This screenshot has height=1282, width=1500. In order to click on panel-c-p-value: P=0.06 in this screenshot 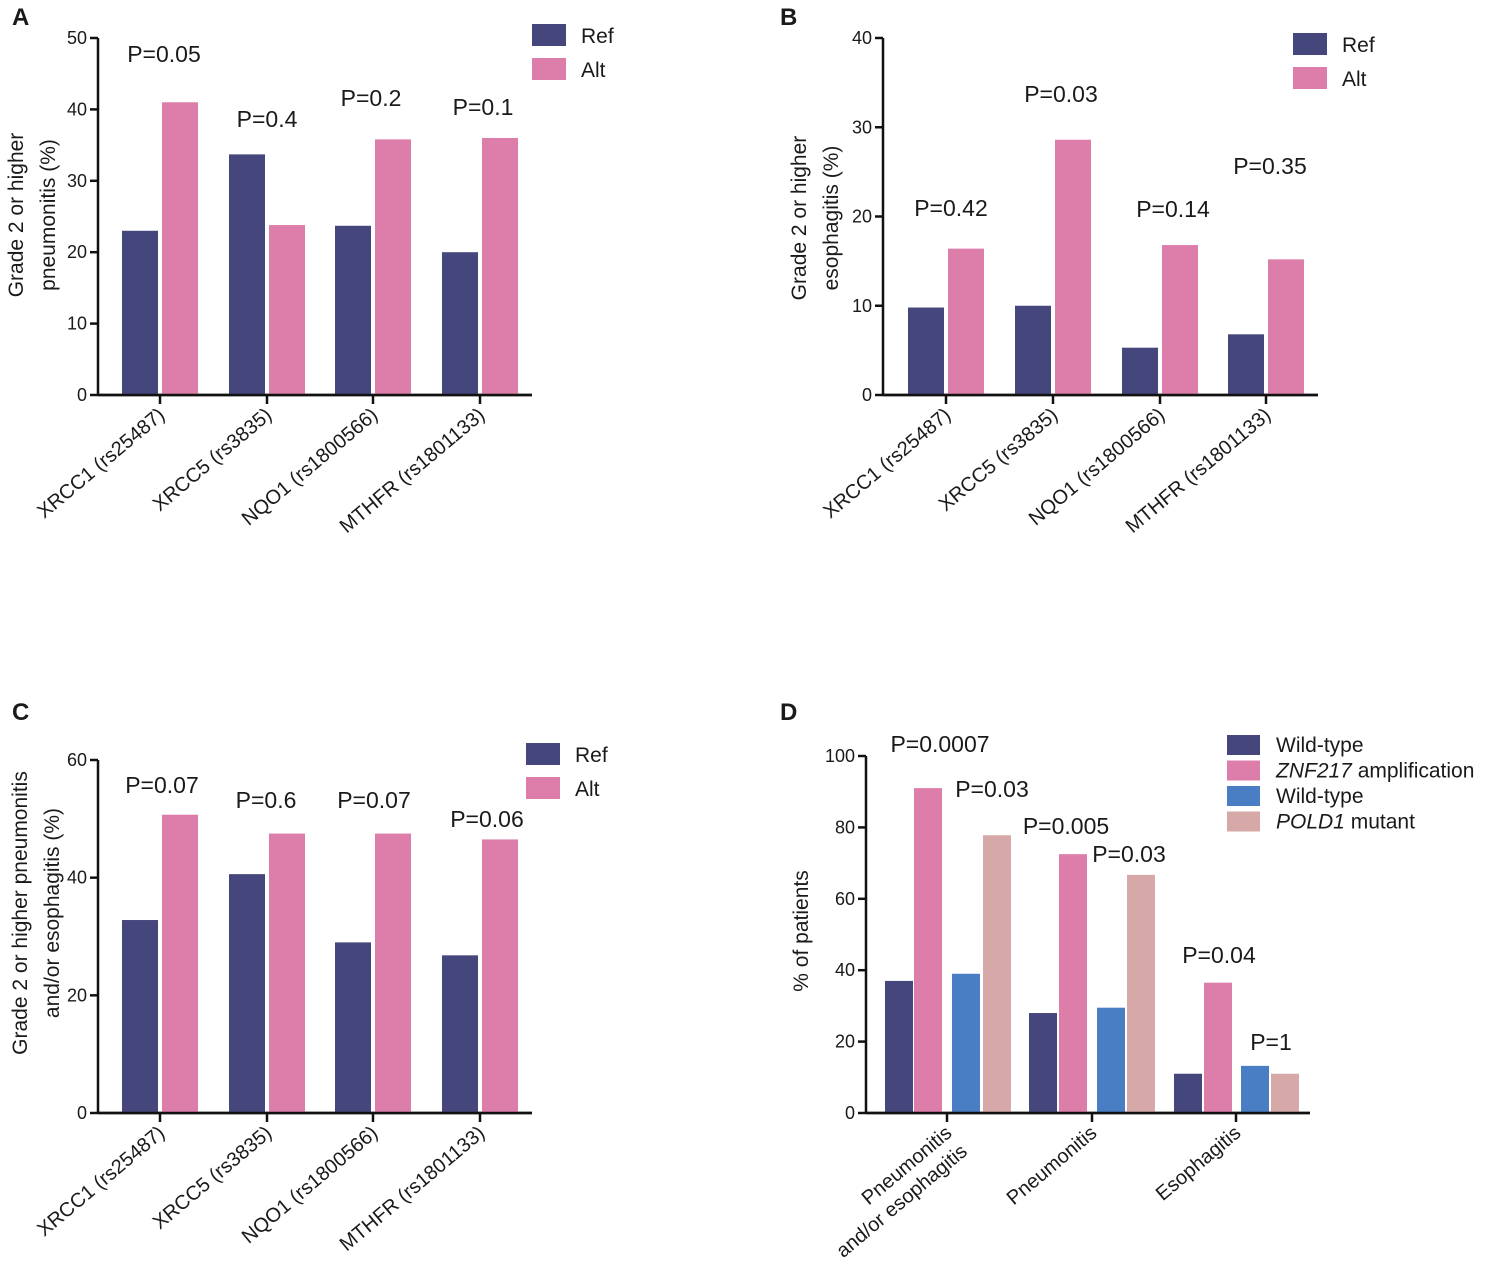, I will do `click(487, 819)`.